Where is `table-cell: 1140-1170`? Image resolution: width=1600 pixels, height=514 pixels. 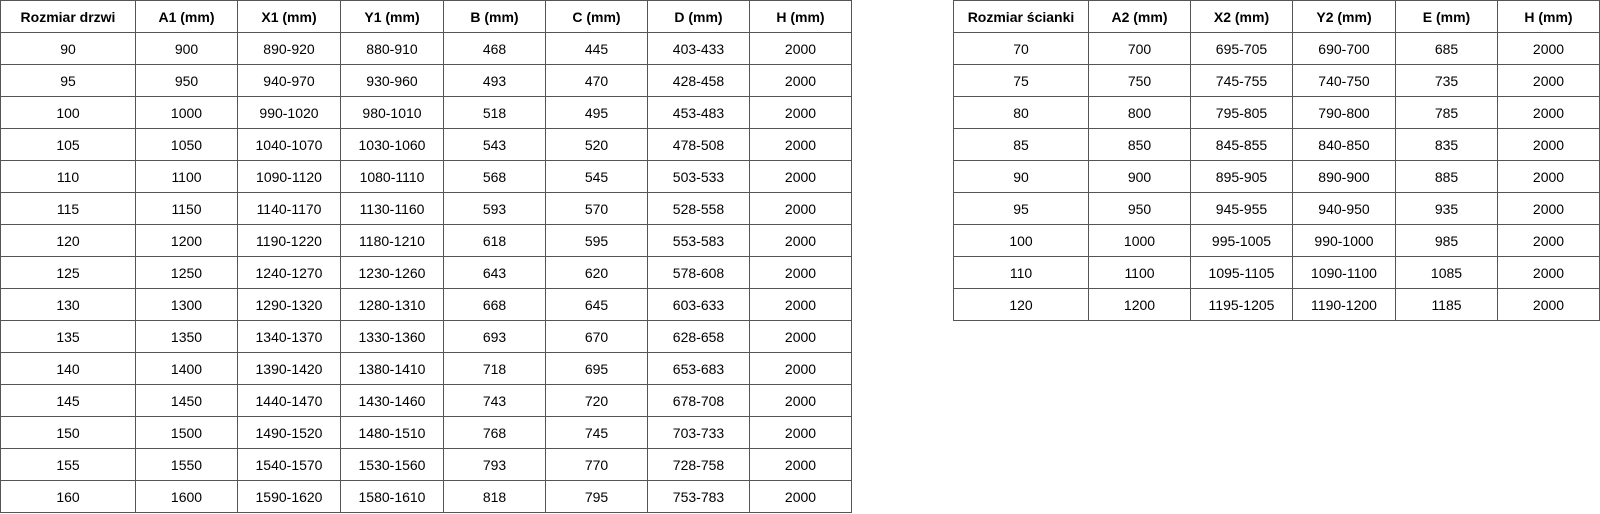
table-cell: 1140-1170 is located at coordinates (289, 208).